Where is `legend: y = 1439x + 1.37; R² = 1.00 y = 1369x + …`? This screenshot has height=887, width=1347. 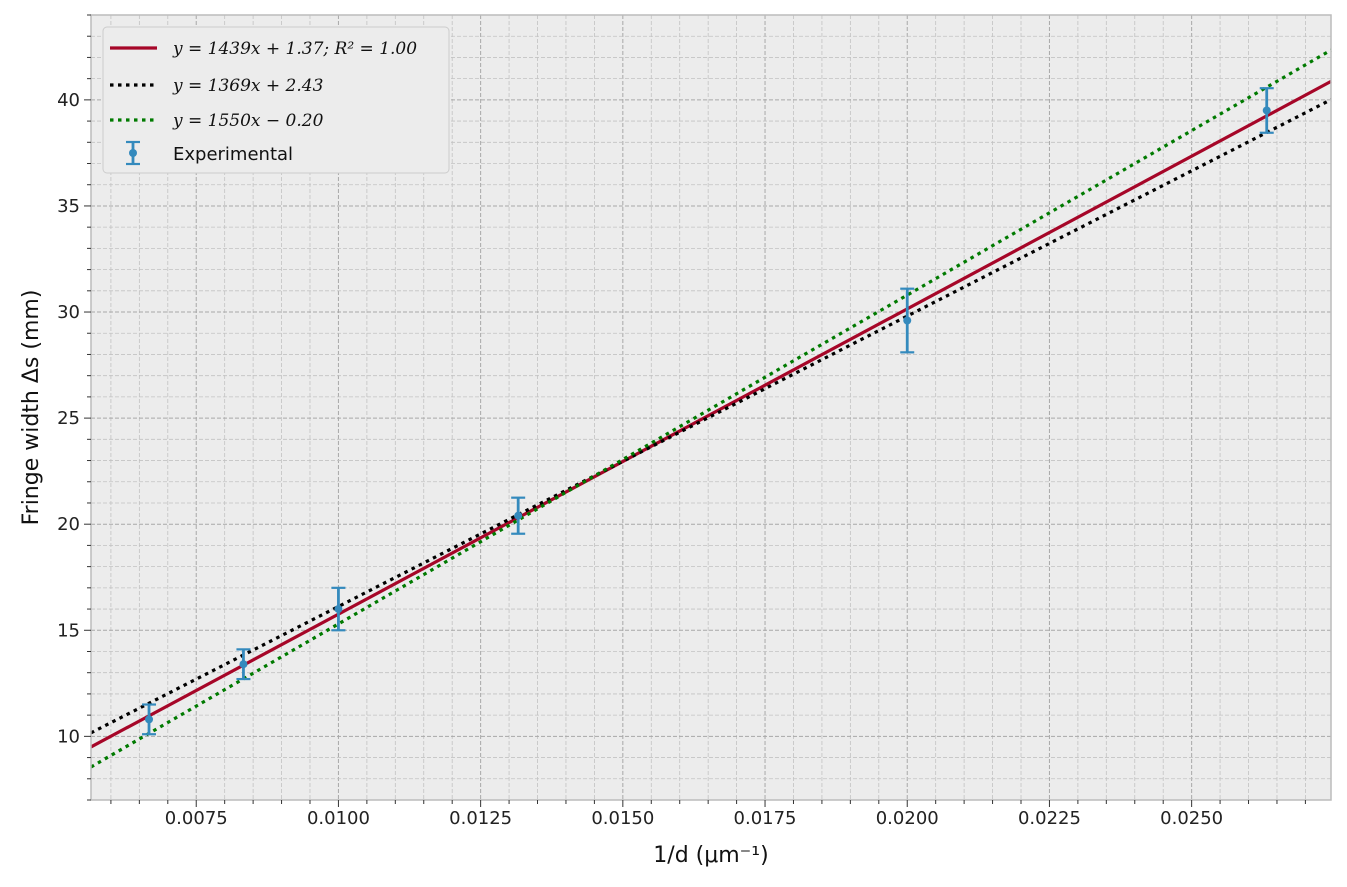 legend: y = 1439x + 1.37; R² = 1.00 y = 1369x + … is located at coordinates (276, 100).